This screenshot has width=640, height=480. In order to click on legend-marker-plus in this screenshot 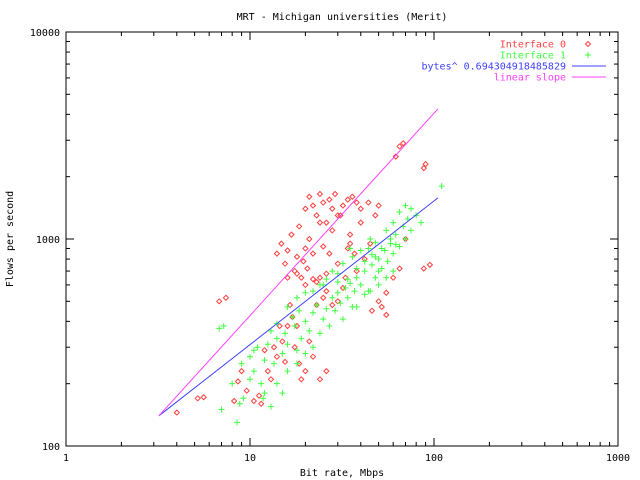, I will do `click(588, 55)`.